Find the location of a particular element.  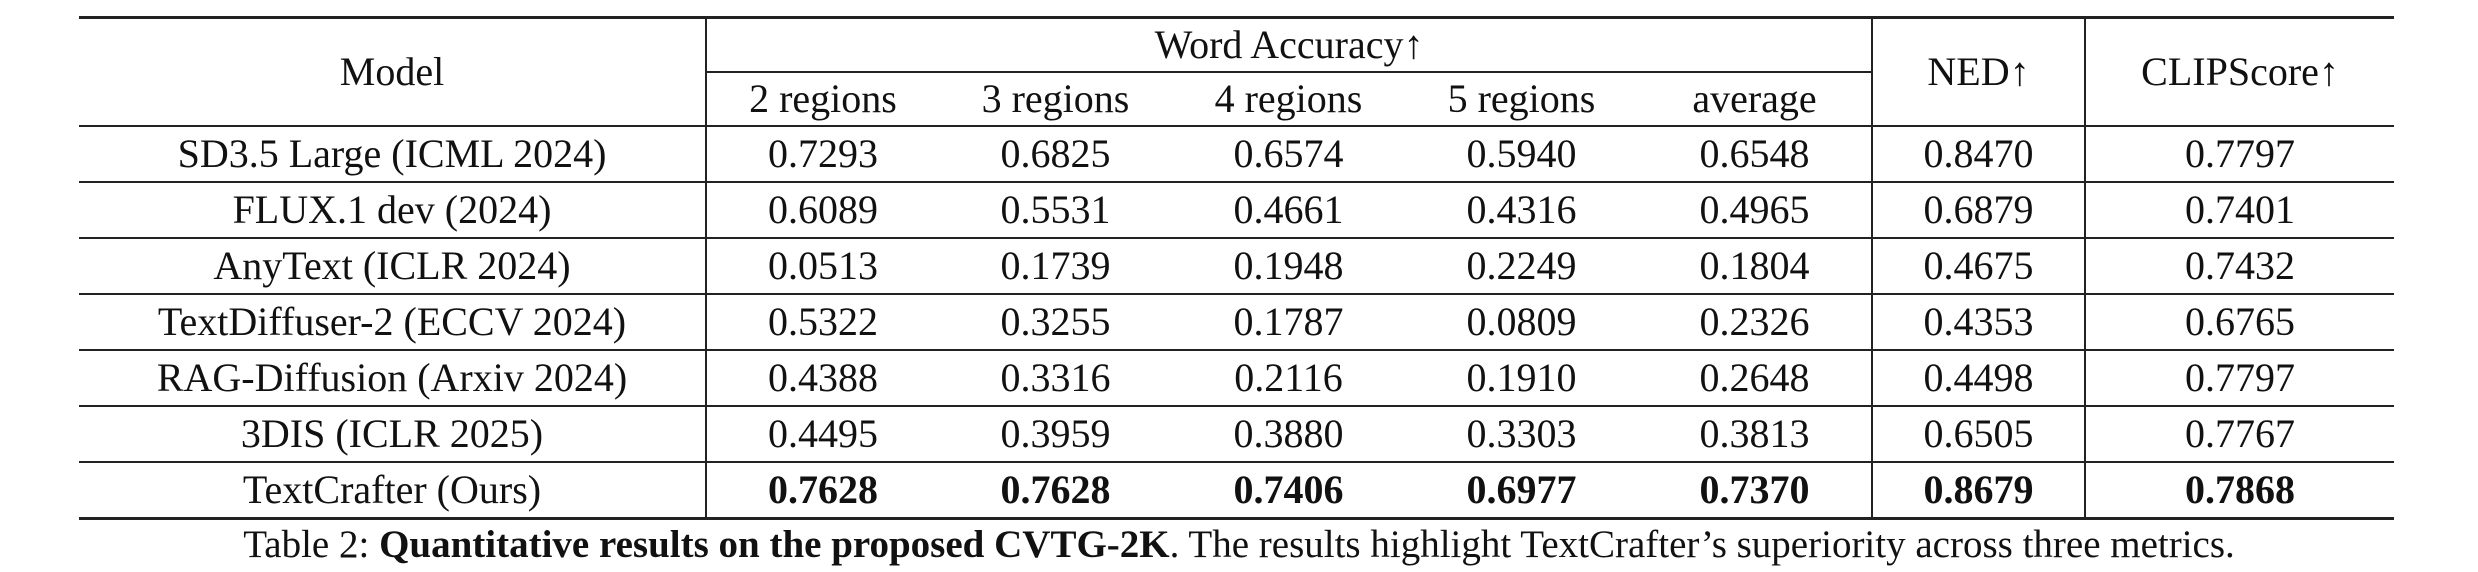

subheader-cell: average is located at coordinates (1754, 98).